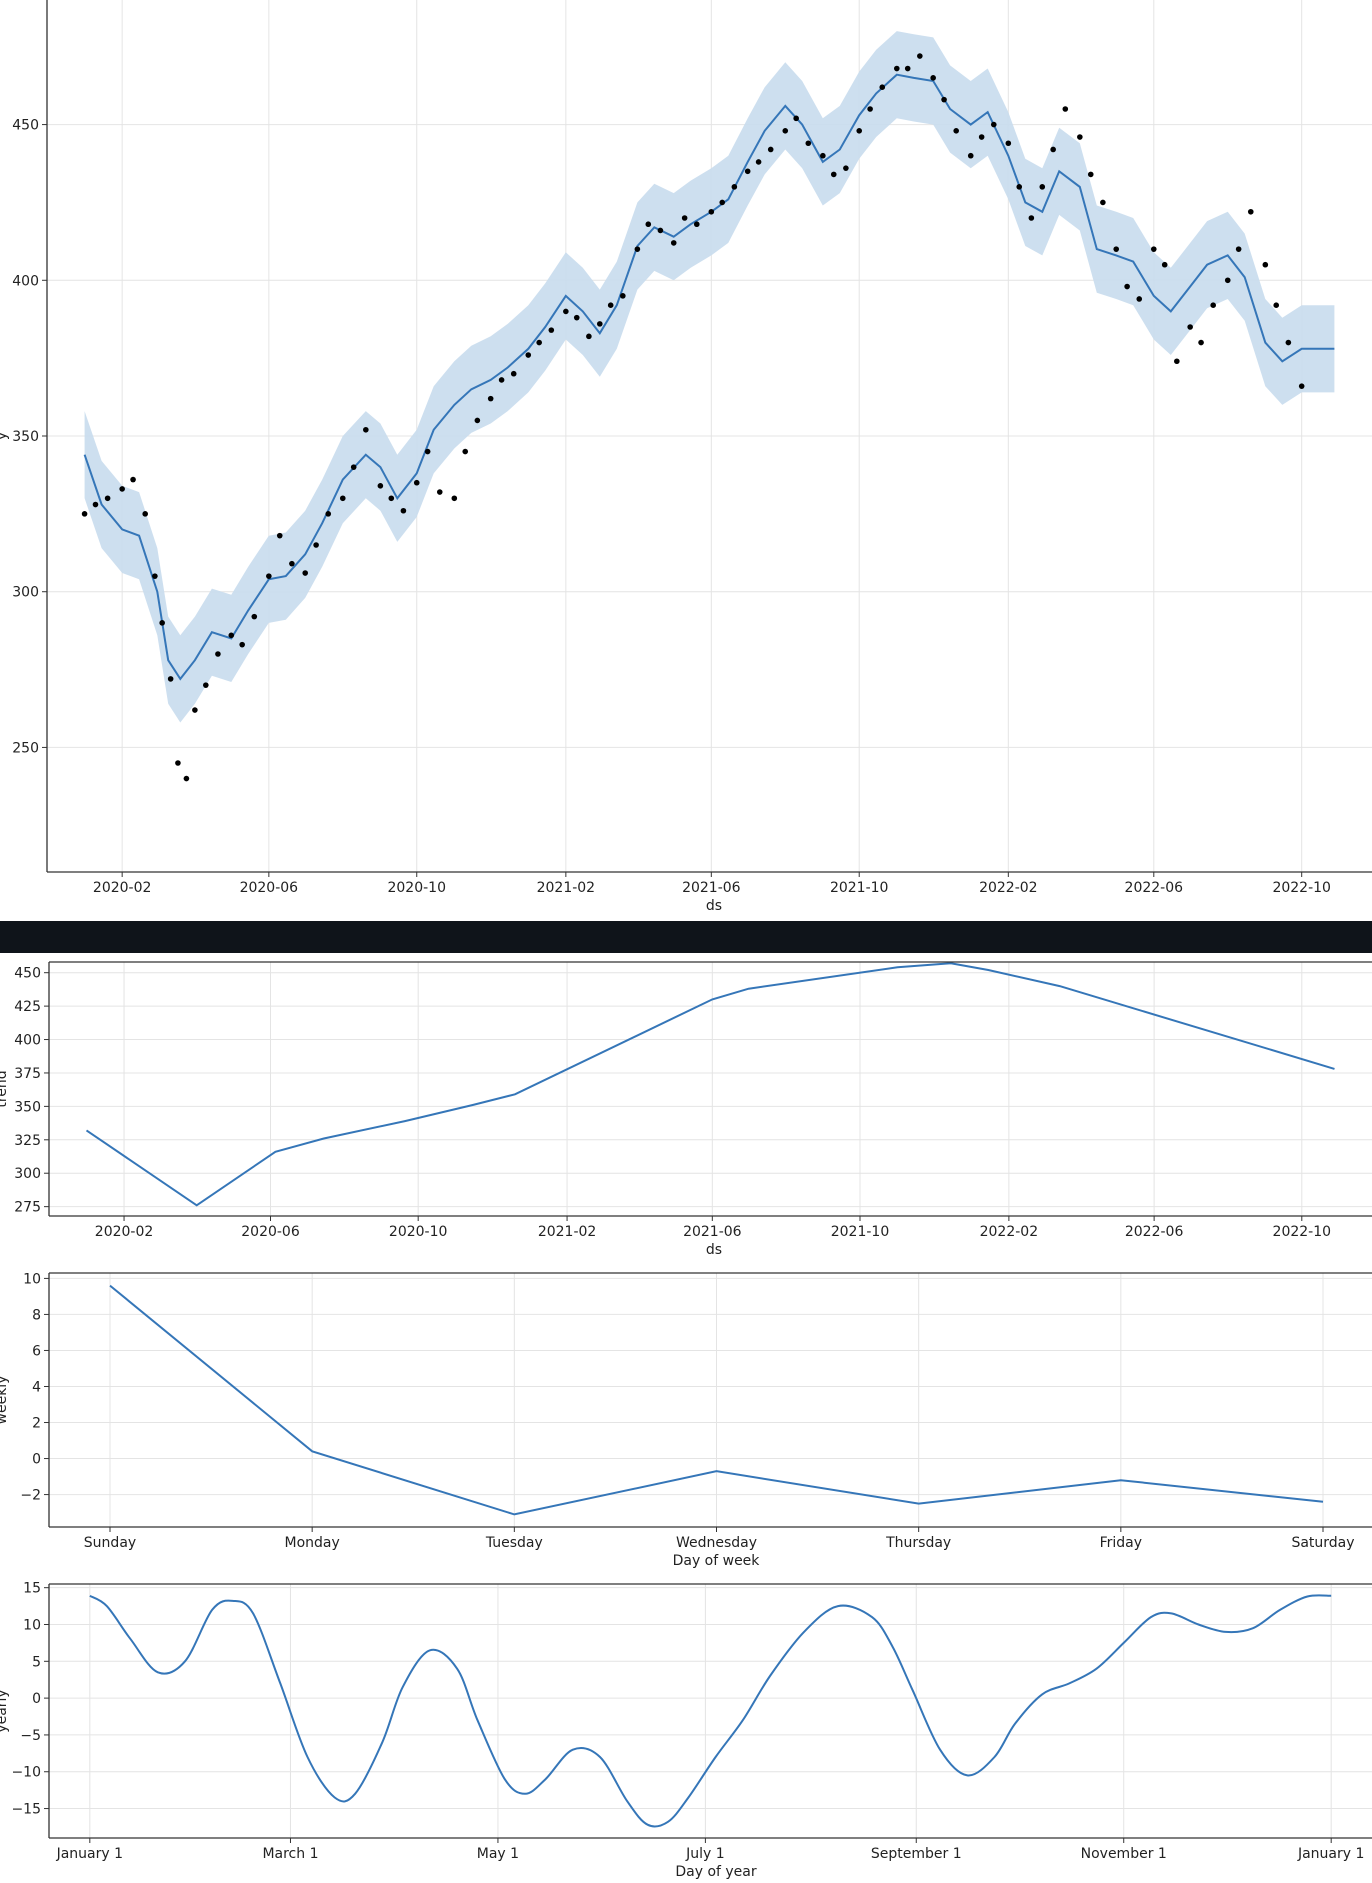 This screenshot has height=1883, width=1372. Describe the element at coordinates (110, 1543) in the screenshot. I see `x-tick-label: Sunday` at that location.